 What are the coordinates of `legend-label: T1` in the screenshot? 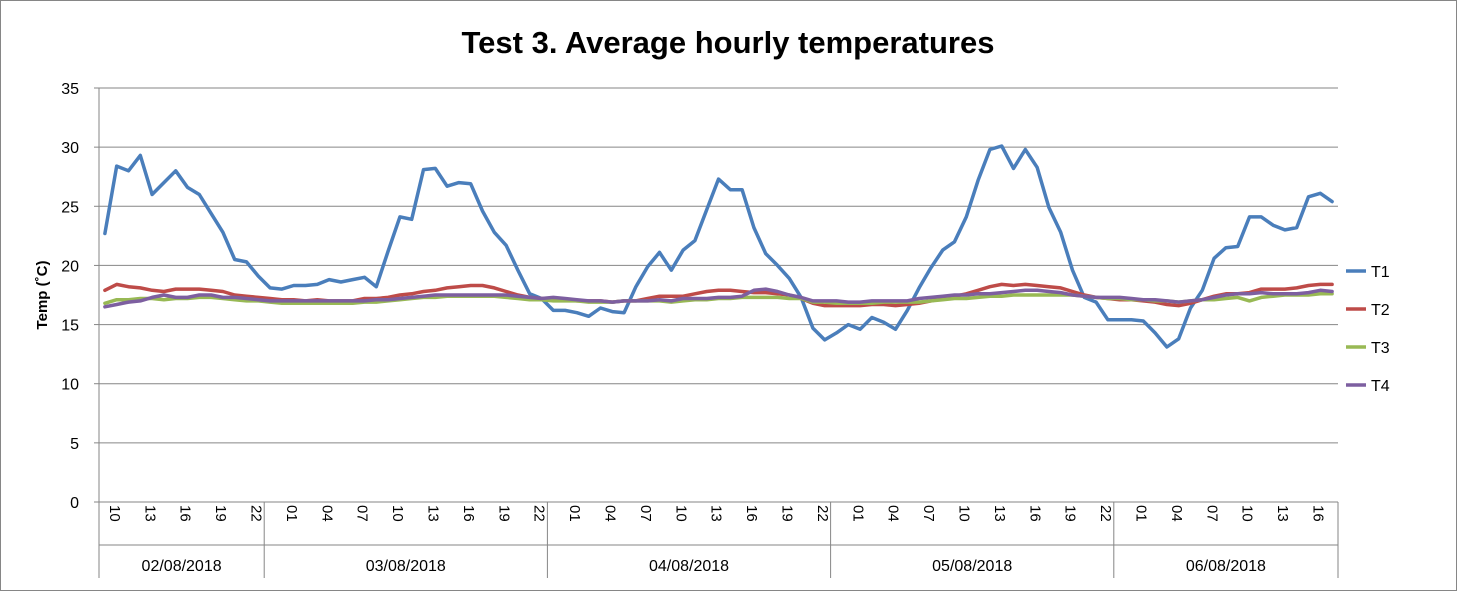 It's located at (1380, 272).